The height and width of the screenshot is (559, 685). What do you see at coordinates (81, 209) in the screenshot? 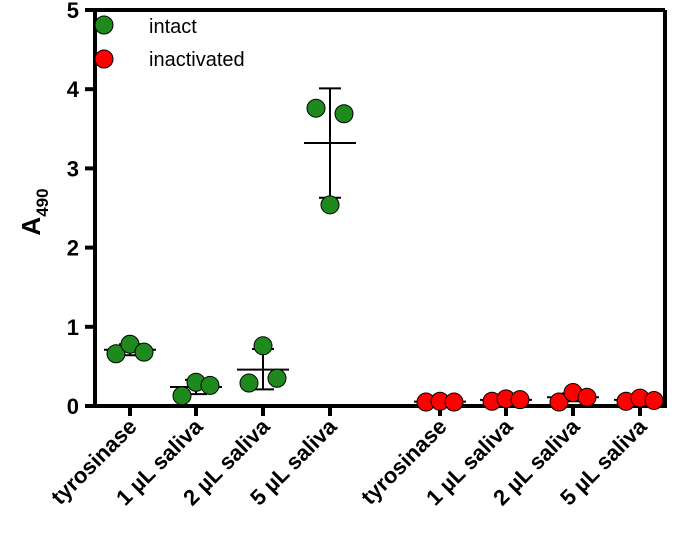
I see `y-axis-ticks: 0 1 2 3 4 5` at bounding box center [81, 209].